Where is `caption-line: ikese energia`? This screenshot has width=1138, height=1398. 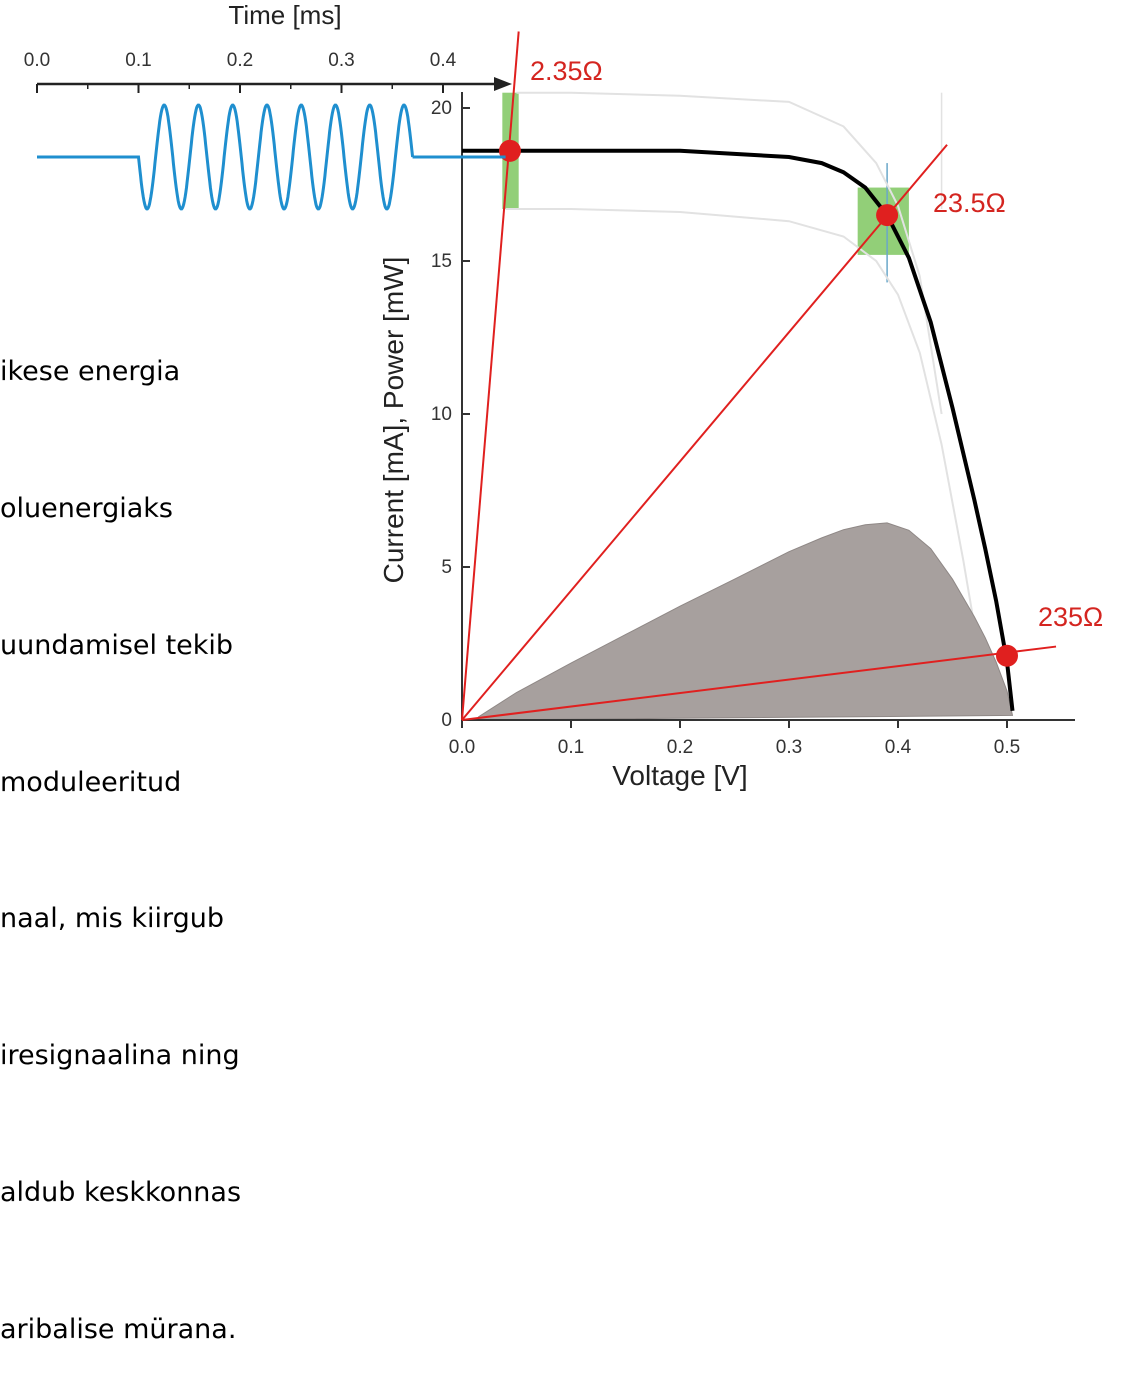 caption-line: ikese energia is located at coordinates (90, 372).